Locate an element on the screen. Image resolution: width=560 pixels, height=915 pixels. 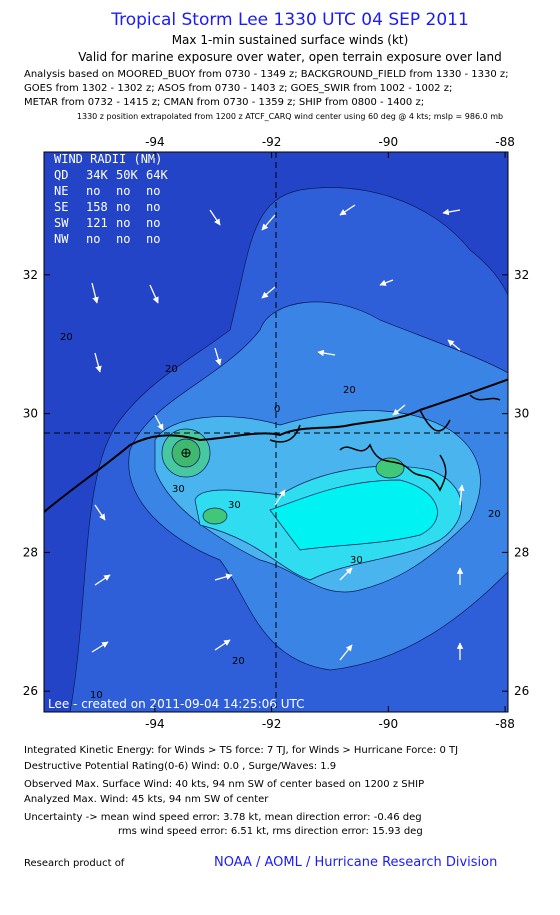
radii-cell: 121 is located at coordinates (97, 223).